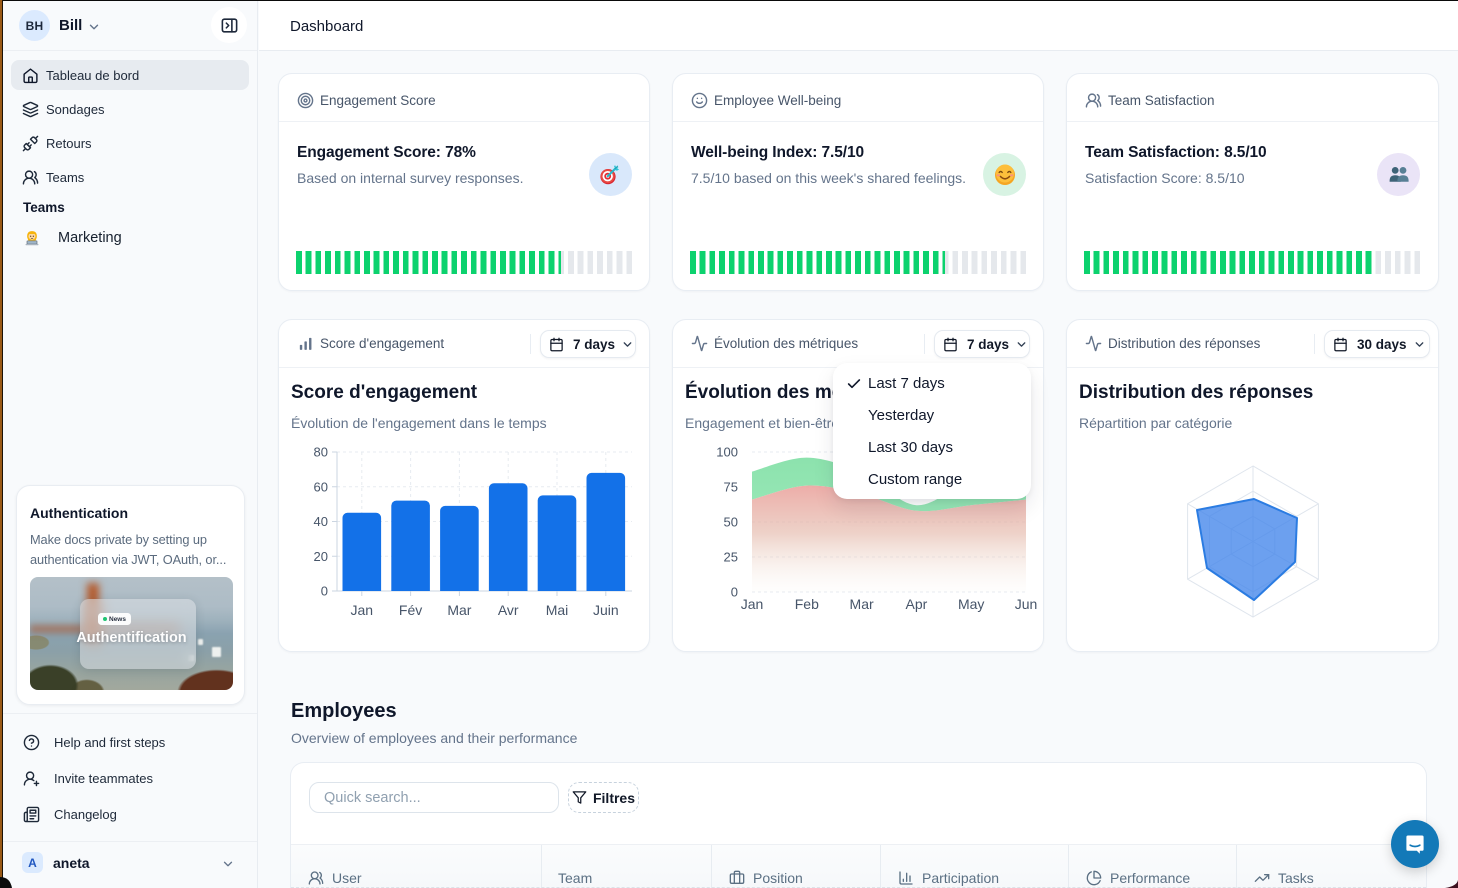 Image resolution: width=1458 pixels, height=888 pixels. I want to click on svg-text: 20, so click(321, 556).